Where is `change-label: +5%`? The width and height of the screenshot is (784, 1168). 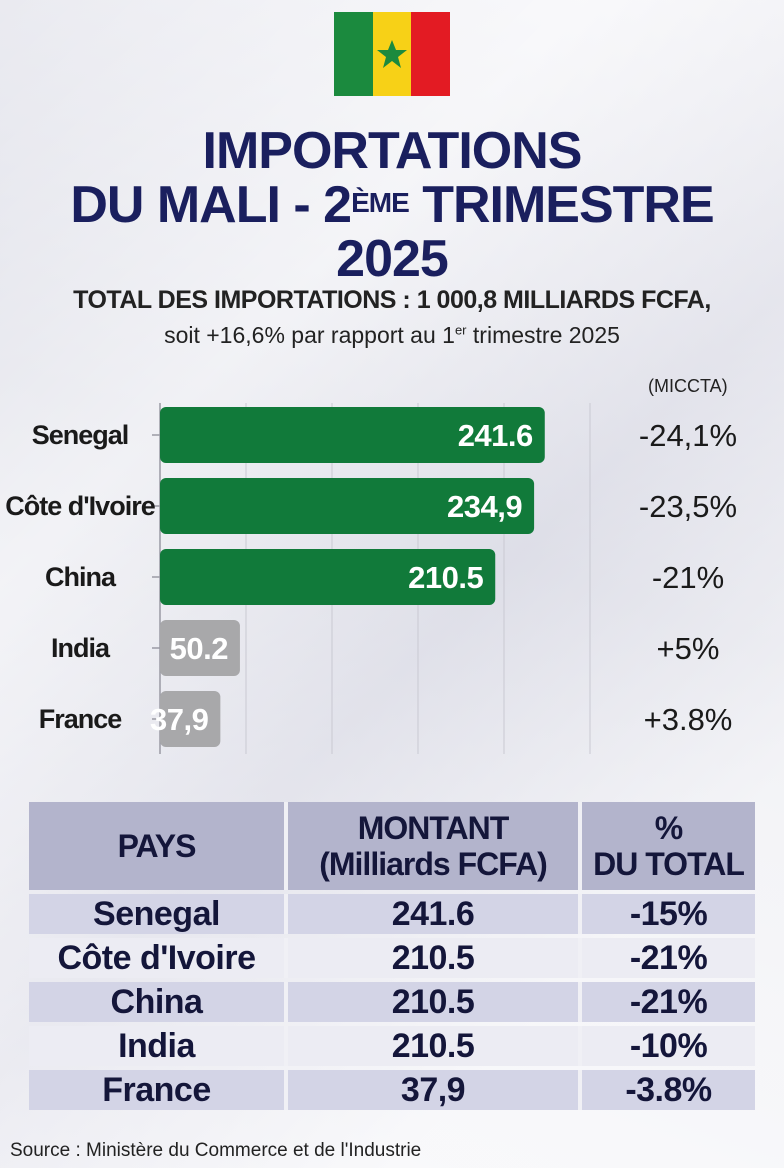
change-label: +5% is located at coordinates (688, 648).